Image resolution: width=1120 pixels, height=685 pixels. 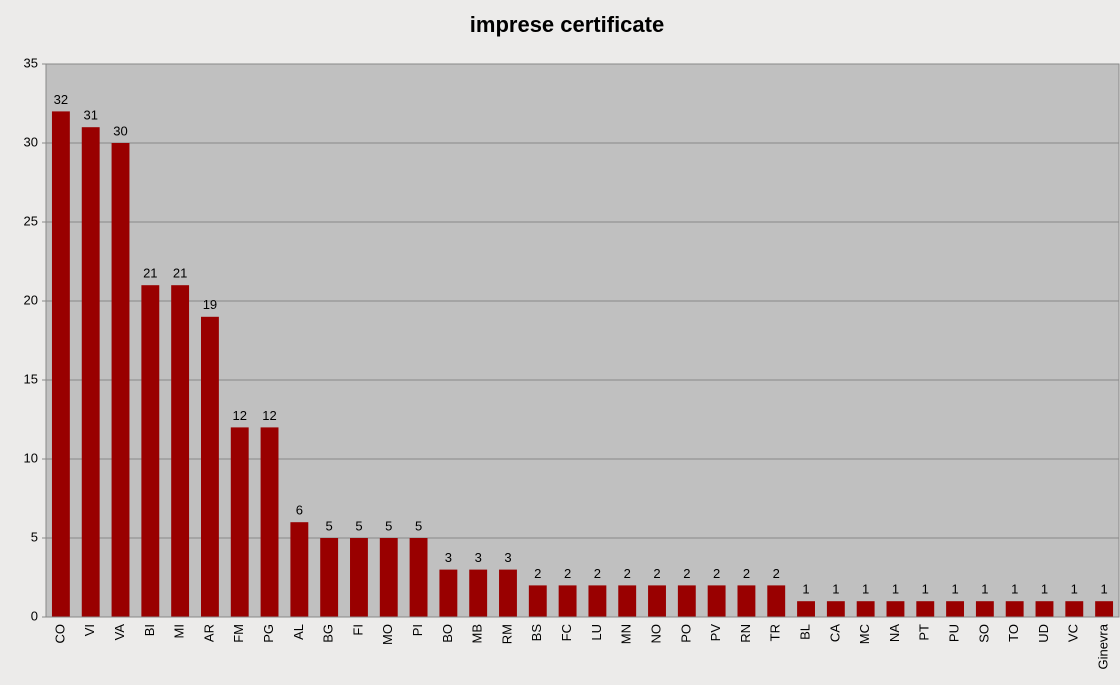 What do you see at coordinates (954, 633) in the screenshot?
I see `x-tick-label: PU` at bounding box center [954, 633].